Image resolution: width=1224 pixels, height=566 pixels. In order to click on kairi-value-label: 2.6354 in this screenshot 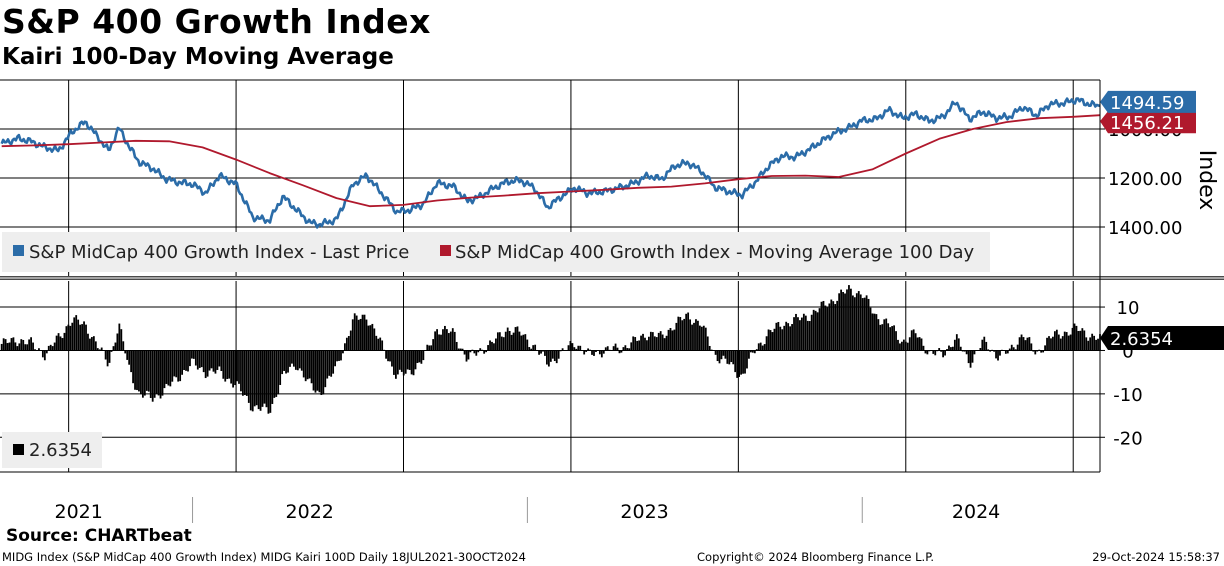, I will do `click(1141, 339)`.